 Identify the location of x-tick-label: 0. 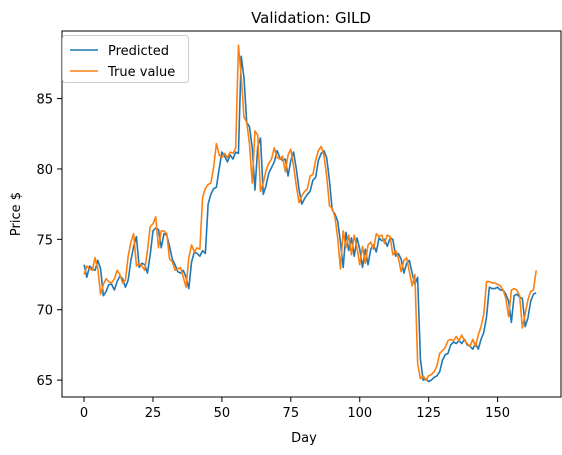
(84, 413).